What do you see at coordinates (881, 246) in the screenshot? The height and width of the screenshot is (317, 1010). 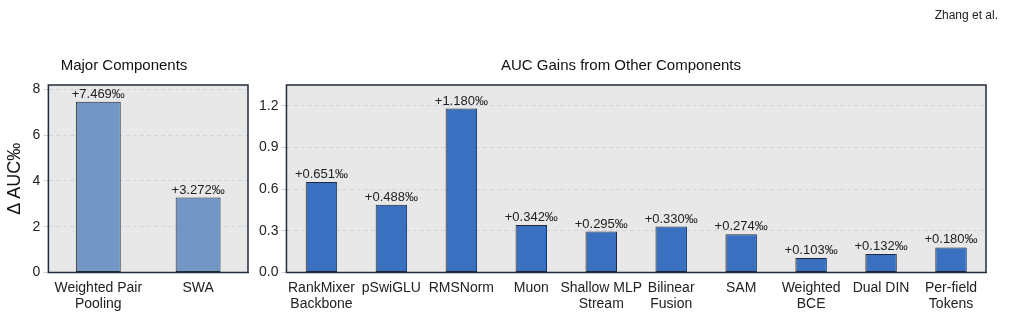 I see `data-label: +0.132‰` at bounding box center [881, 246].